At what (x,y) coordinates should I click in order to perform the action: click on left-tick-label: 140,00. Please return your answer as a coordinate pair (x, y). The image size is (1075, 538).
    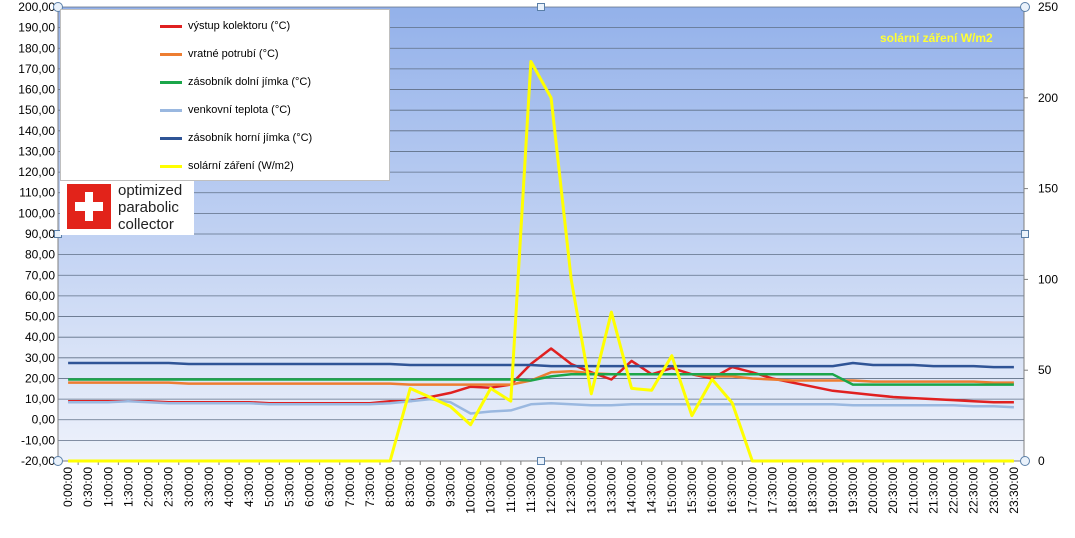
    Looking at the image, I should click on (36, 131).